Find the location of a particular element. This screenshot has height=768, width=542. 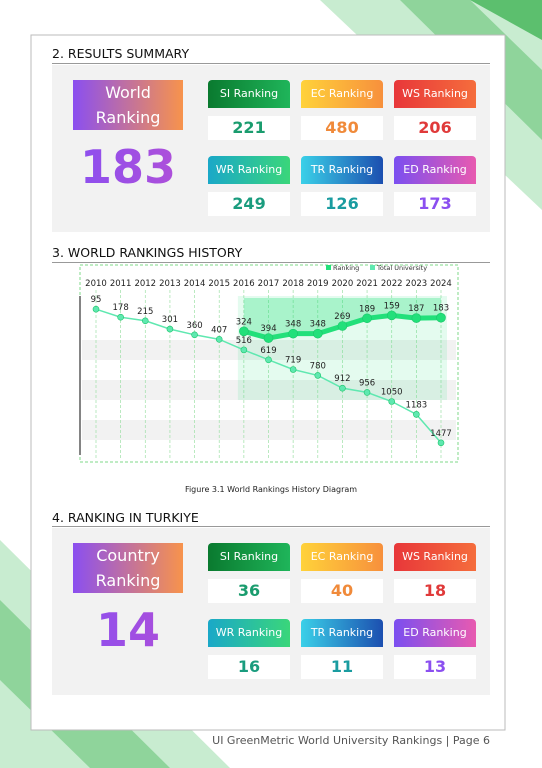

legend-label: Ranking is located at coordinates (346, 268).